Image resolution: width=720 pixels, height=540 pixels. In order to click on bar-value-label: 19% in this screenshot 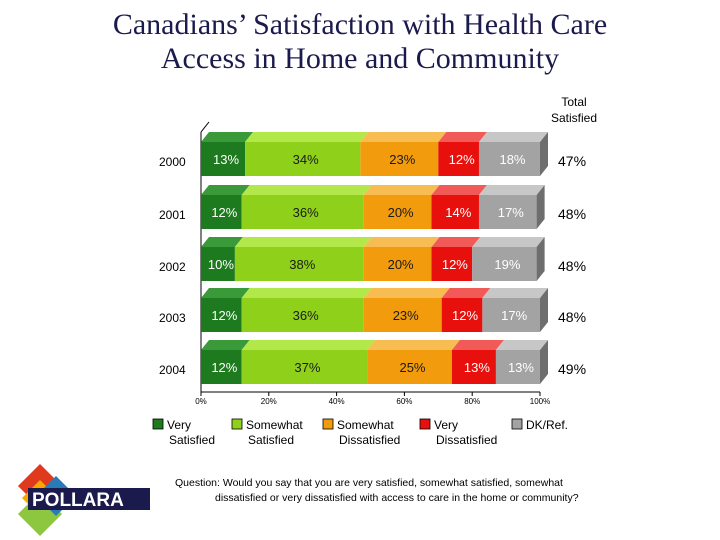, I will do `click(507, 264)`.